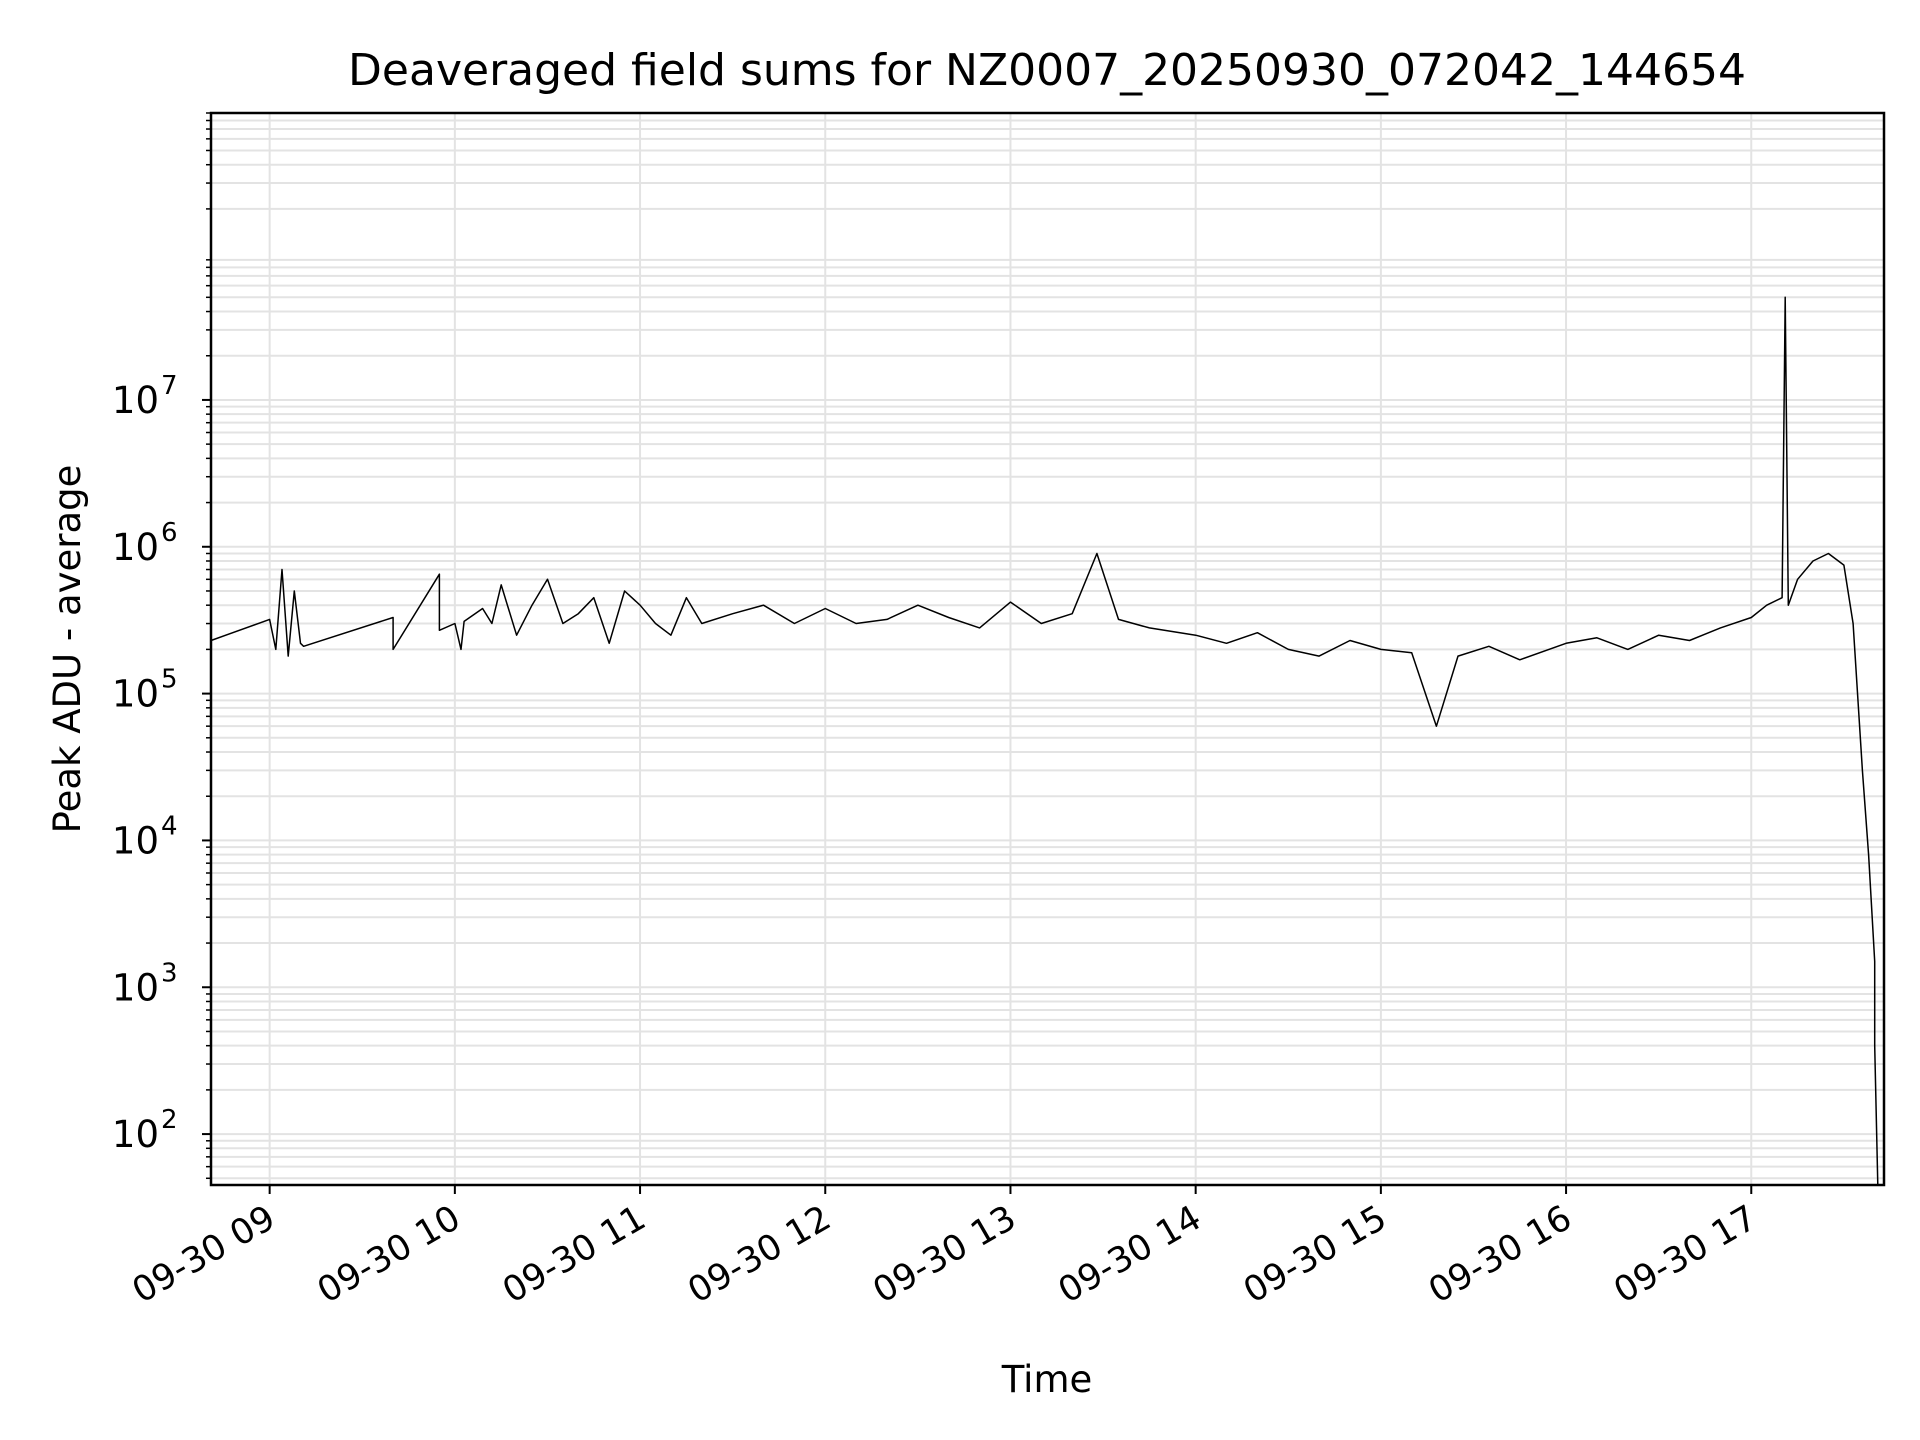 This screenshot has height=1440, width=1920. I want to click on x-tick-label: 09-30 13, so click(945, 1254).